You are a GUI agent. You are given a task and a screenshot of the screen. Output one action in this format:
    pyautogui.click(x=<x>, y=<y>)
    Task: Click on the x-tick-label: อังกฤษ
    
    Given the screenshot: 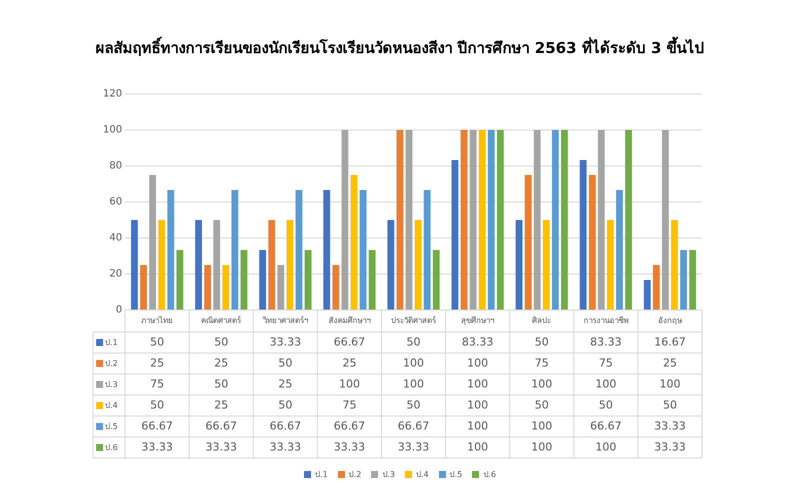 What is the action you would take?
    pyautogui.click(x=670, y=321)
    